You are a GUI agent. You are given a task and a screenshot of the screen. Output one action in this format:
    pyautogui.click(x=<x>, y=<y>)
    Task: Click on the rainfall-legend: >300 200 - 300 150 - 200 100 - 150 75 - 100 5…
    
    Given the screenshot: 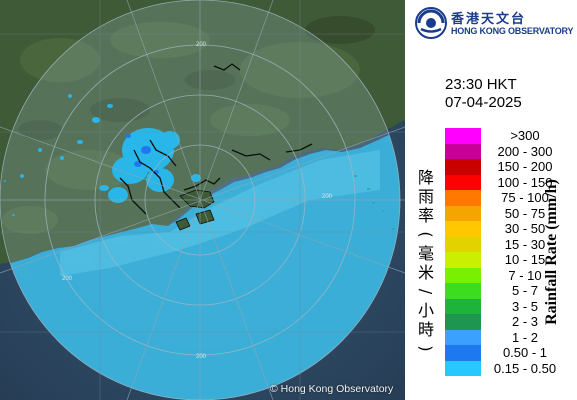 What is the action you would take?
    pyautogui.click(x=510, y=252)
    